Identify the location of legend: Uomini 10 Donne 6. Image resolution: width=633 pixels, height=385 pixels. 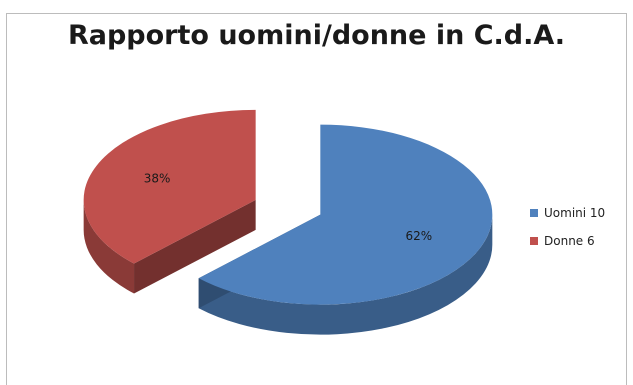
(567, 230).